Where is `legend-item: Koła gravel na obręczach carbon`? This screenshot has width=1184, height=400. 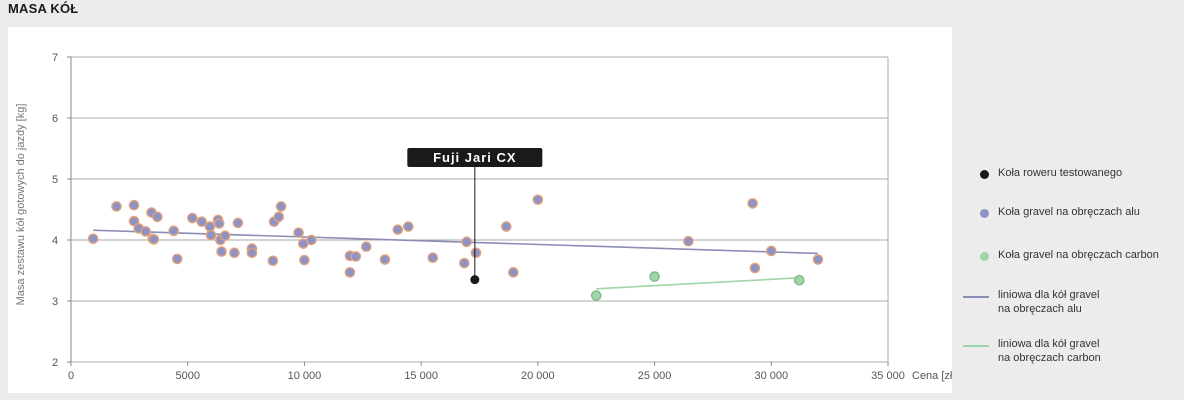
legend-item: Koła gravel na obręczach carbon is located at coordinates (1068, 268).